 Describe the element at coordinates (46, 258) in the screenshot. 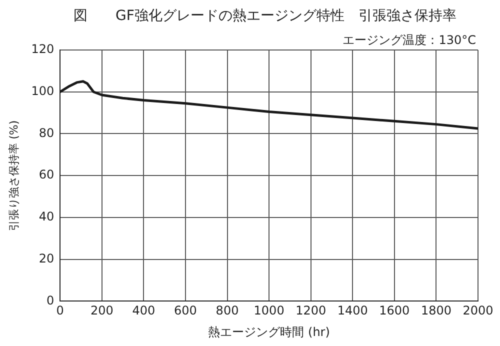

I see `y-tick-label: 20` at that location.